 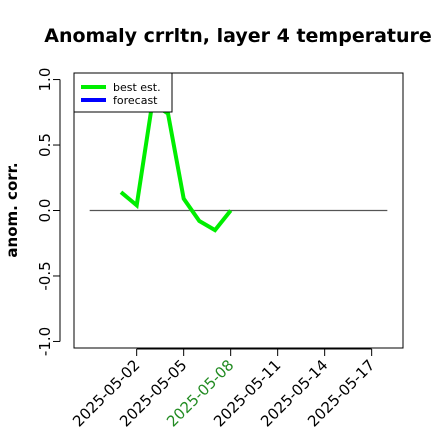 What do you see at coordinates (45, 80) in the screenshot?
I see `y-tick-label: 1.0` at bounding box center [45, 80].